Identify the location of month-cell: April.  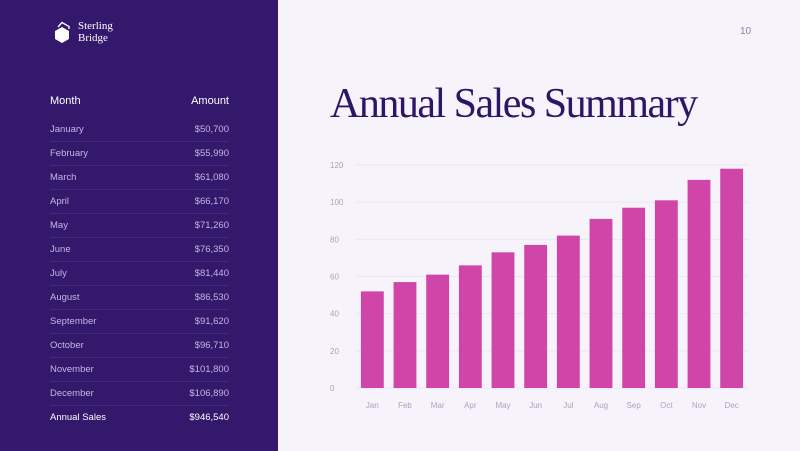
(60, 201).